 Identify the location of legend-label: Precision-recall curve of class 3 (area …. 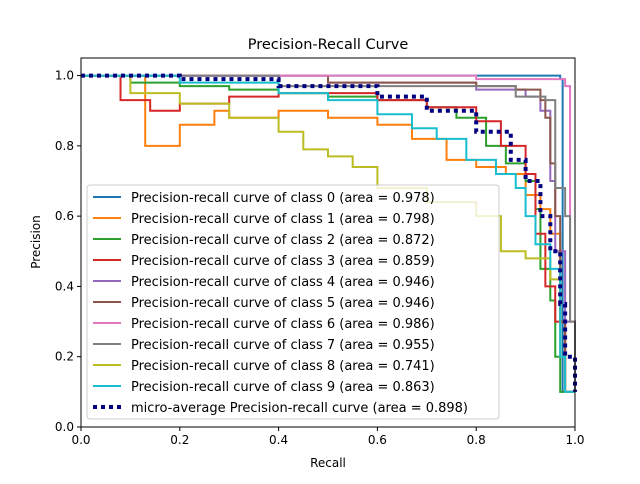
(283, 261).